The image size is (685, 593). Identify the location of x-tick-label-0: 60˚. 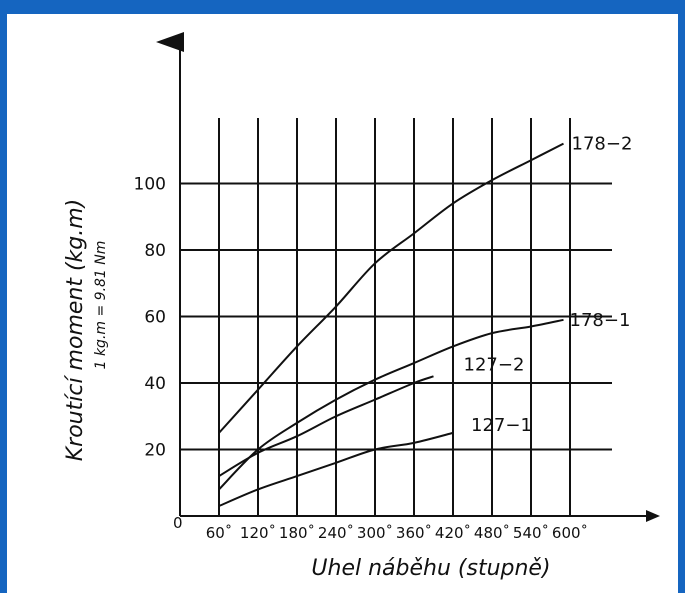
(219, 533).